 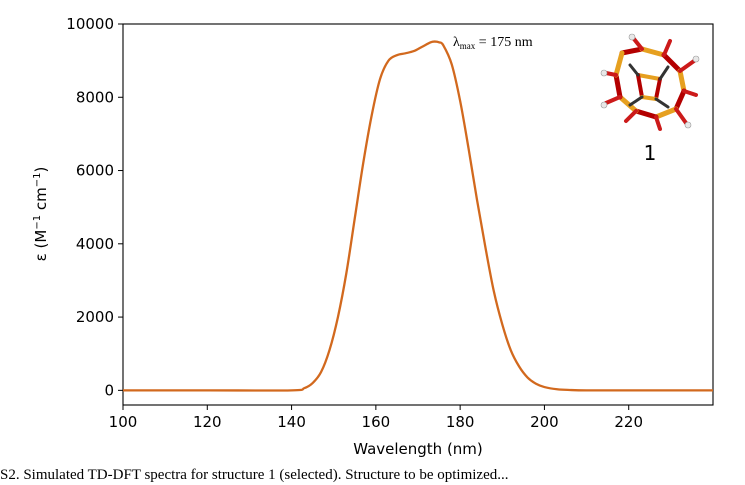 I want to click on lambda-max-annotation: λmax = 175 nm, so click(x=493, y=43).